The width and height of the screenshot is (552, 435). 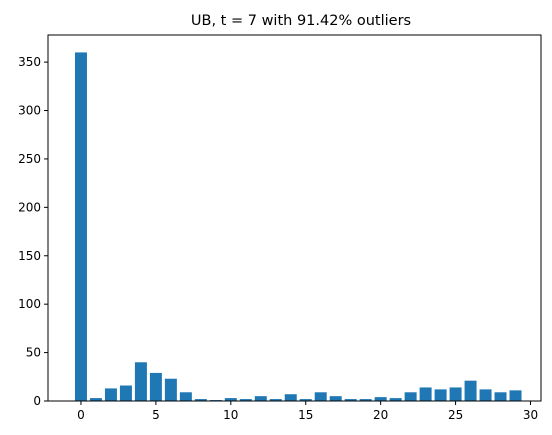 What do you see at coordinates (455, 415) in the screenshot?
I see `x-tick-label-25: 25` at bounding box center [455, 415].